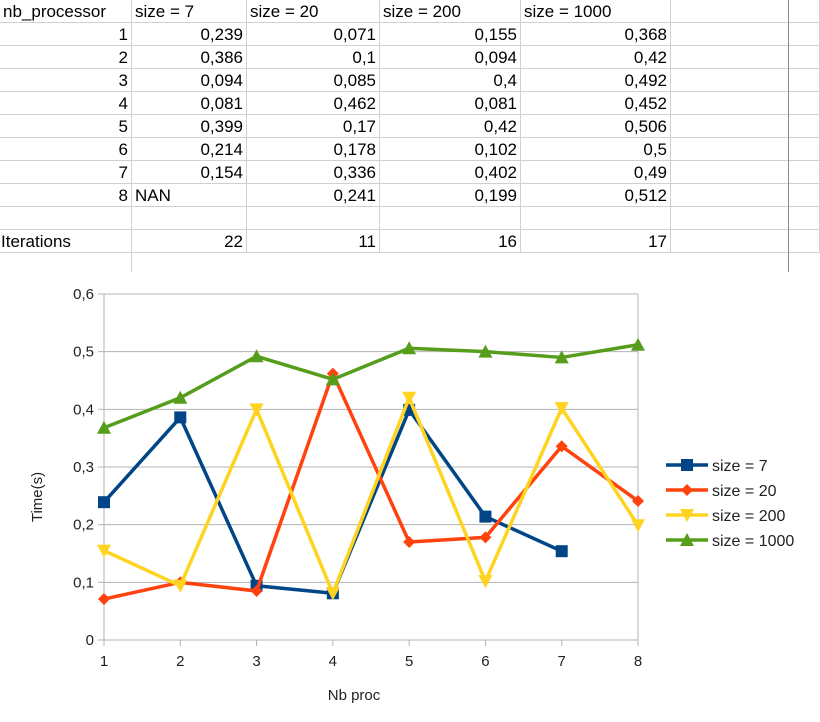  I want to click on iterations-cell: 16, so click(450, 241).